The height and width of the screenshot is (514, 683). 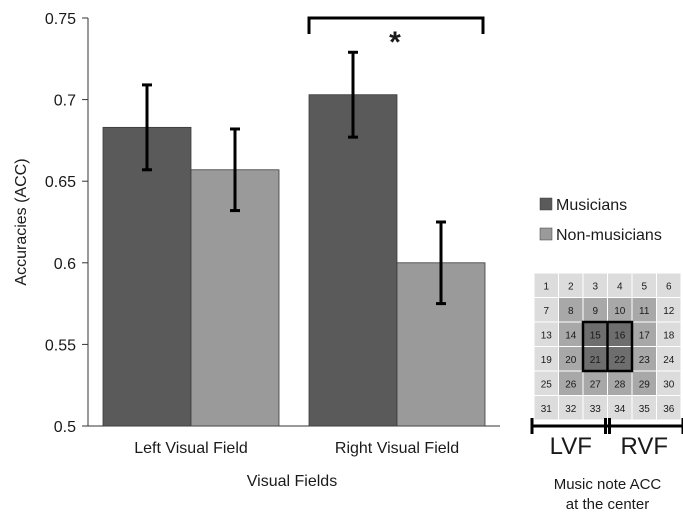 I want to click on grid-cell-number: 17, so click(x=645, y=335).